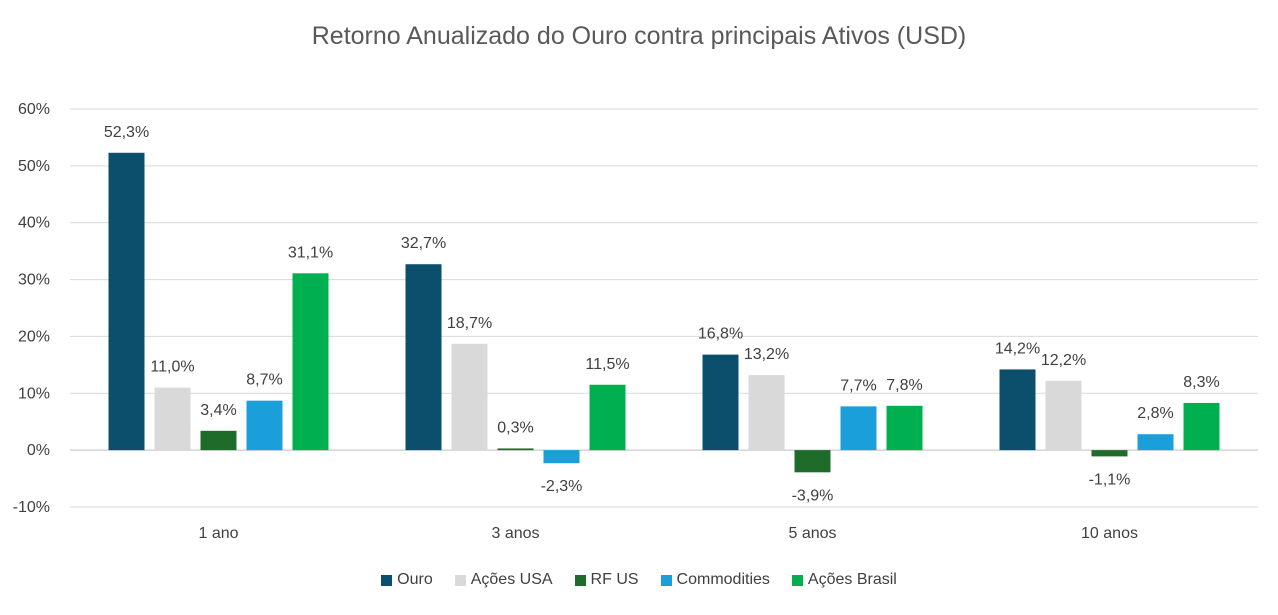 The width and height of the screenshot is (1278, 615). What do you see at coordinates (852, 579) in the screenshot?
I see `legend-label: Ações Brasil` at bounding box center [852, 579].